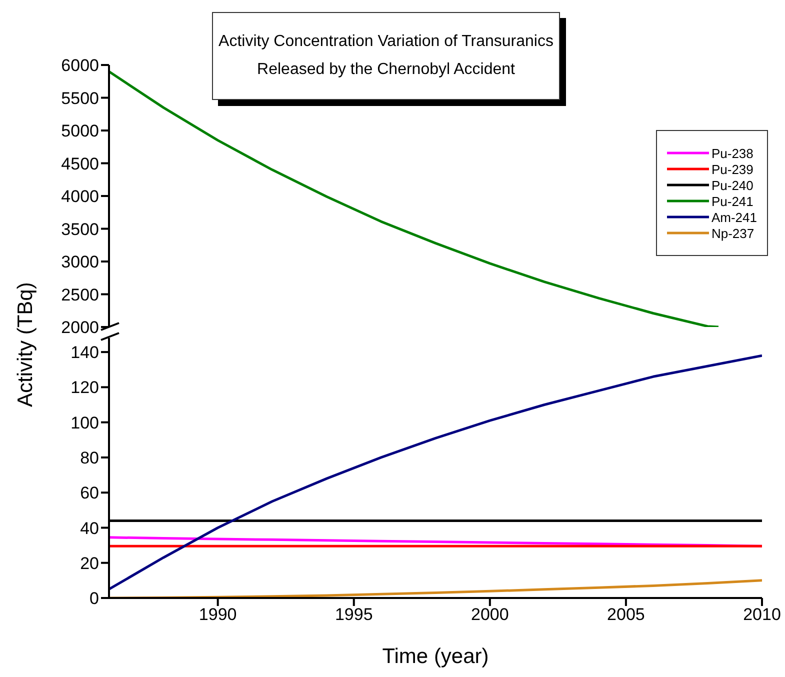  Describe the element at coordinates (25, 346) in the screenshot. I see `y-axis-title: Activity (TBq)` at that location.